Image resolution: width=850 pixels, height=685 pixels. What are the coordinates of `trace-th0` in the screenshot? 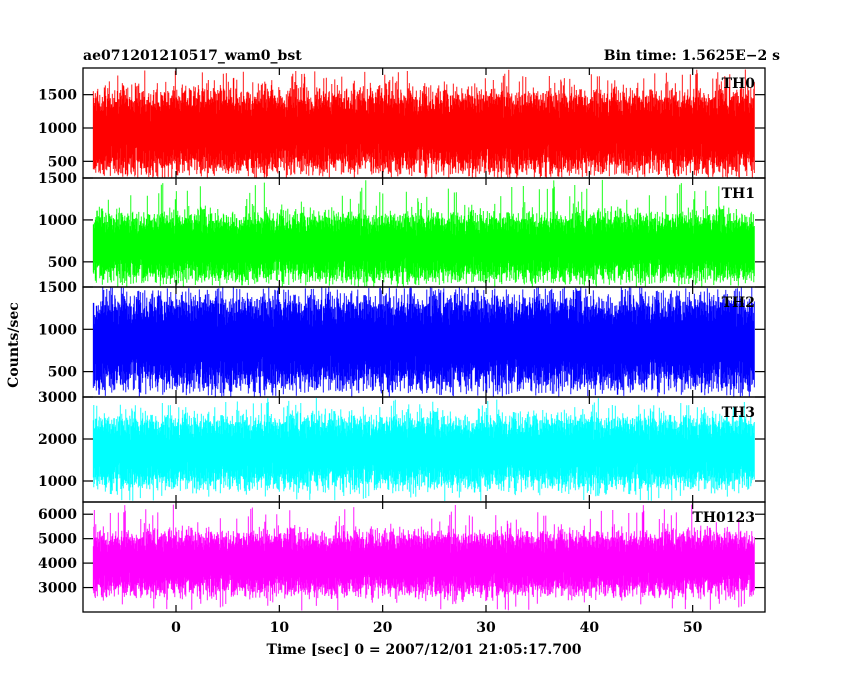 It's located at (423, 123).